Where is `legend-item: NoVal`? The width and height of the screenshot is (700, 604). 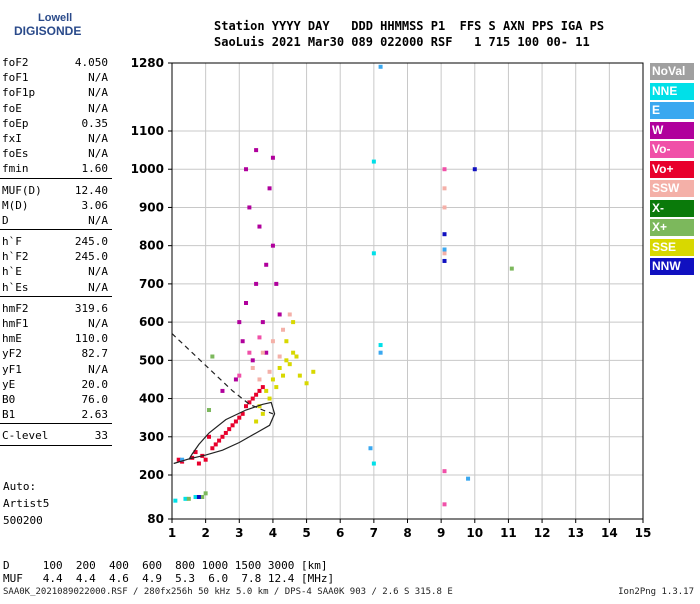
legend-item: NoVal is located at coordinates (672, 71).